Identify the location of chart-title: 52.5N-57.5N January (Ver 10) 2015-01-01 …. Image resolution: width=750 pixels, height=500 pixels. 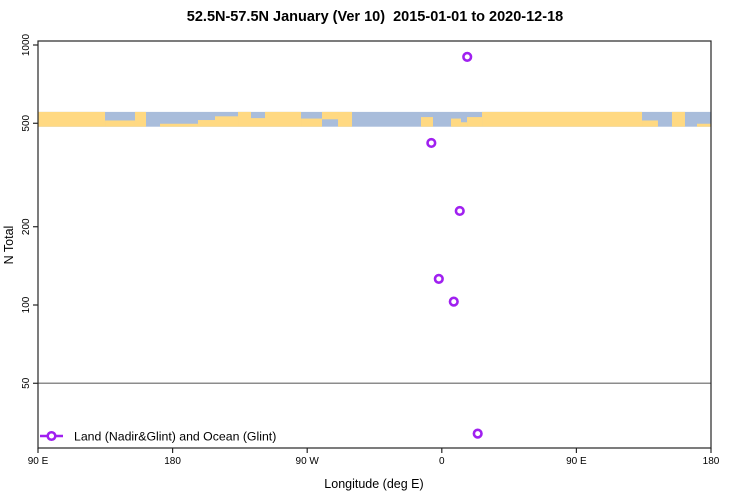
(375, 17).